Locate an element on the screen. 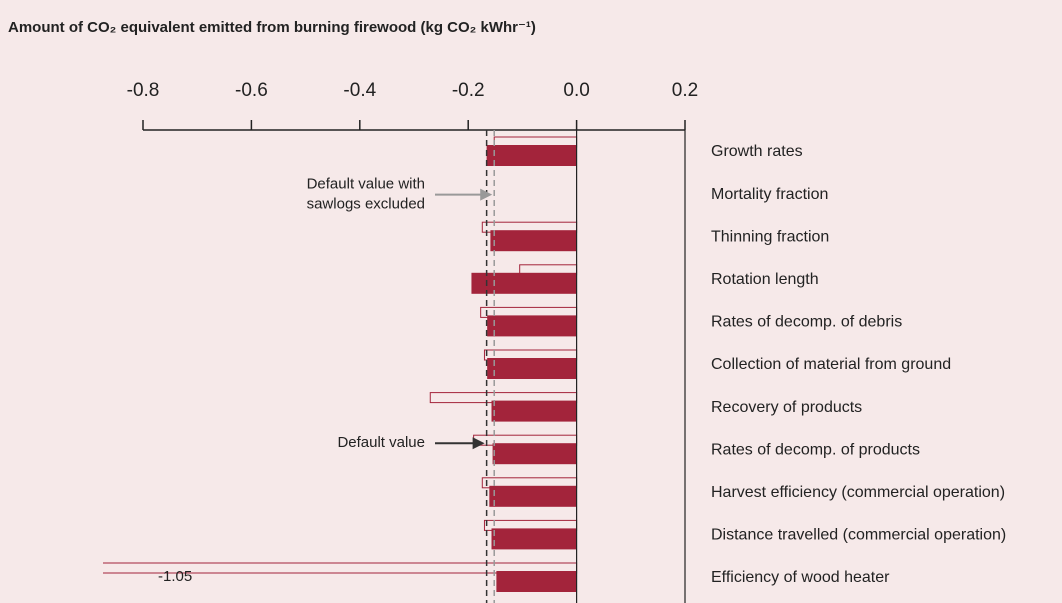 This screenshot has height=603, width=1062. category-label: Rates of decomp. of debris is located at coordinates (806, 322).